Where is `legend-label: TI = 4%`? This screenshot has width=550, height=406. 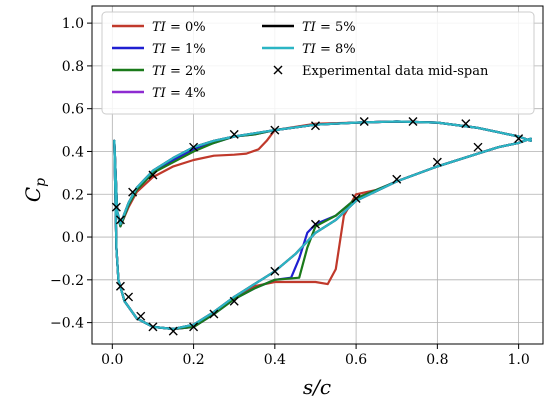 legend-label: TI = 4% is located at coordinates (179, 93).